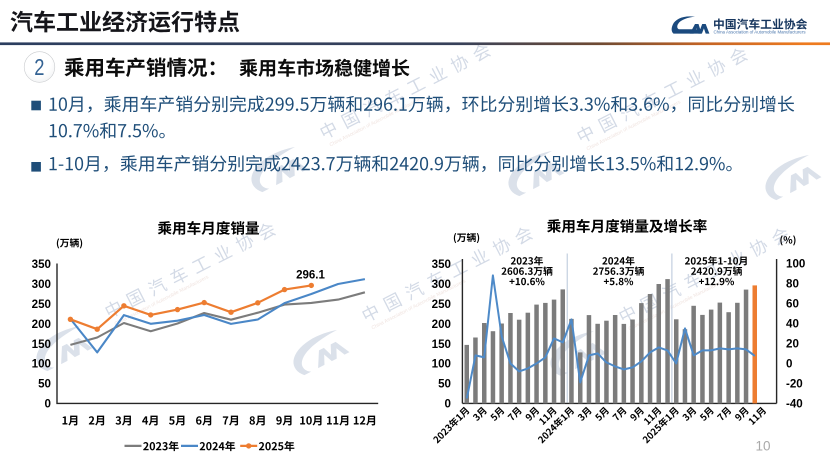 This screenshot has width=830, height=468. Describe the element at coordinates (794, 404) in the screenshot. I see `svg-text: -40` at that location.